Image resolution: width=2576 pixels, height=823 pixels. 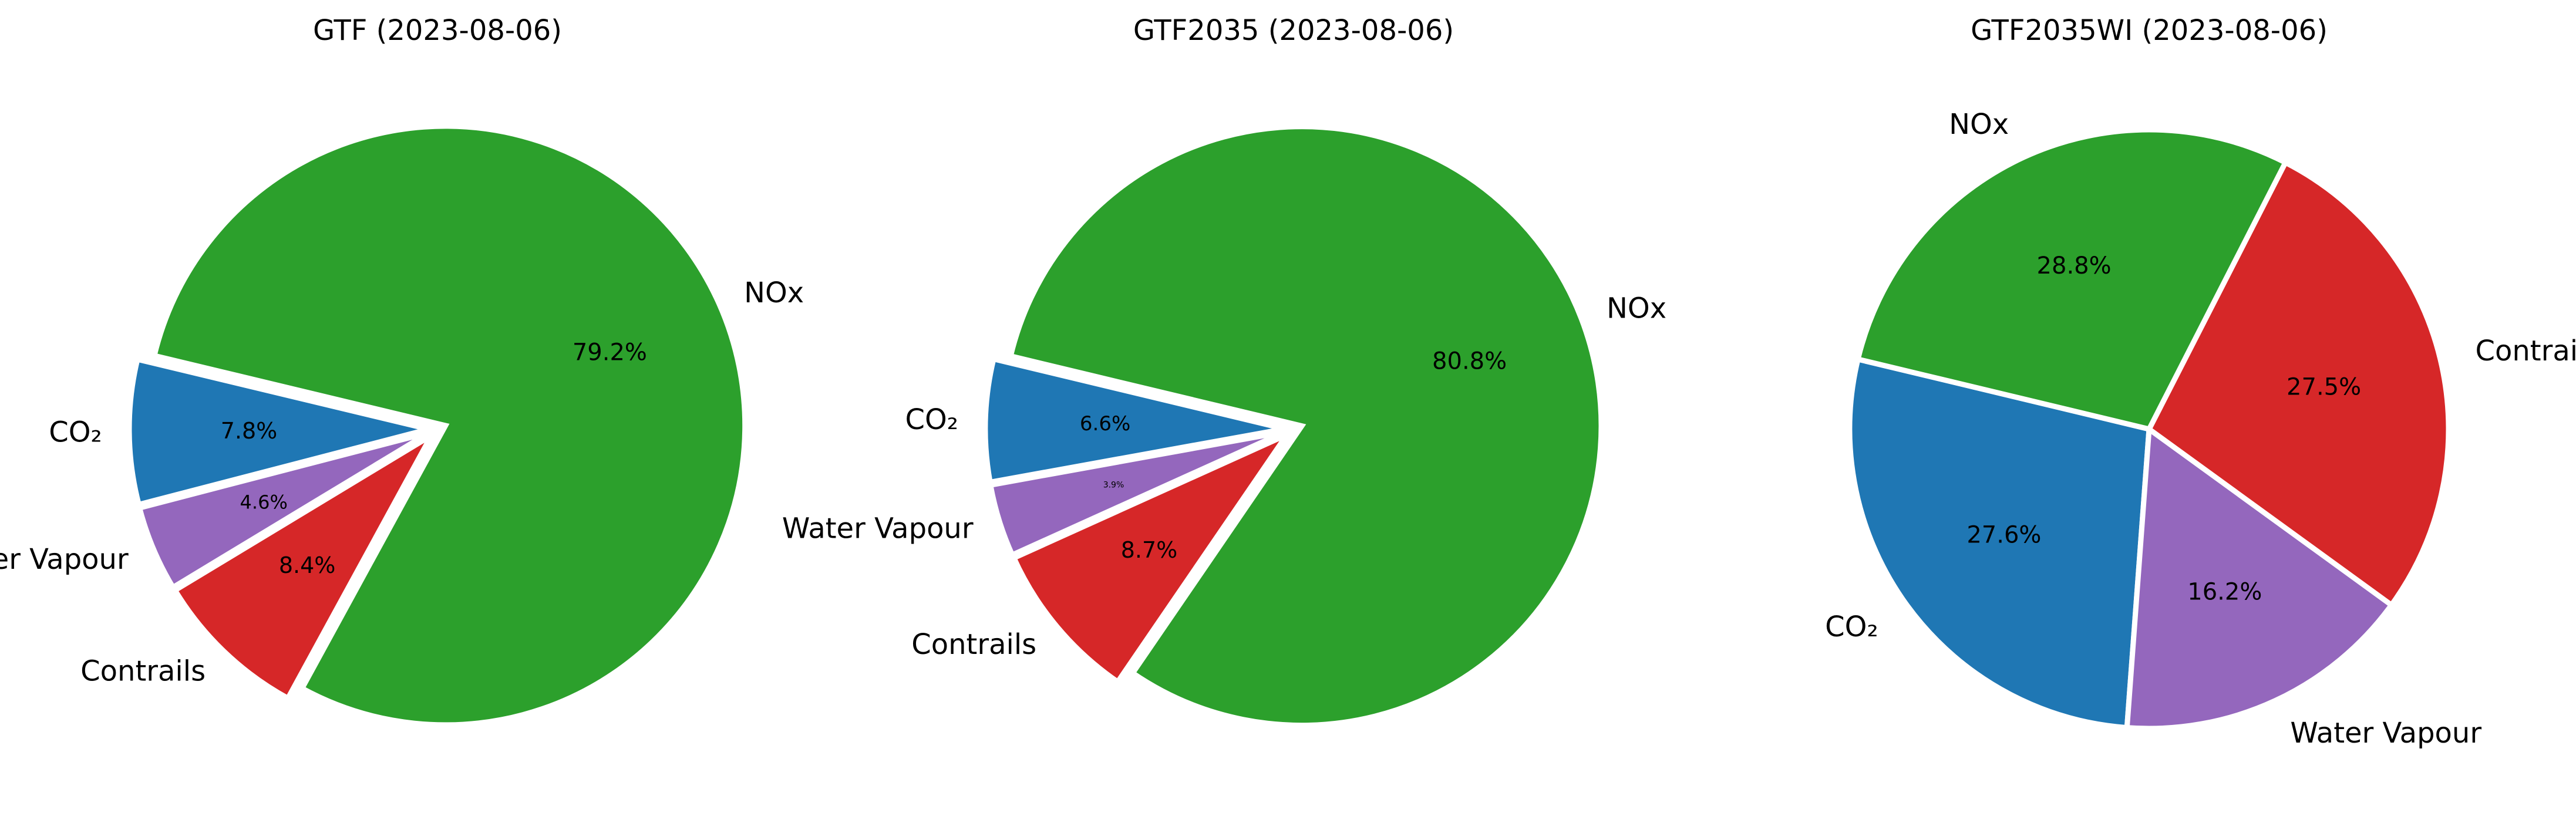 I want to click on percent-label-contrails: 8.7%, so click(x=1149, y=550).